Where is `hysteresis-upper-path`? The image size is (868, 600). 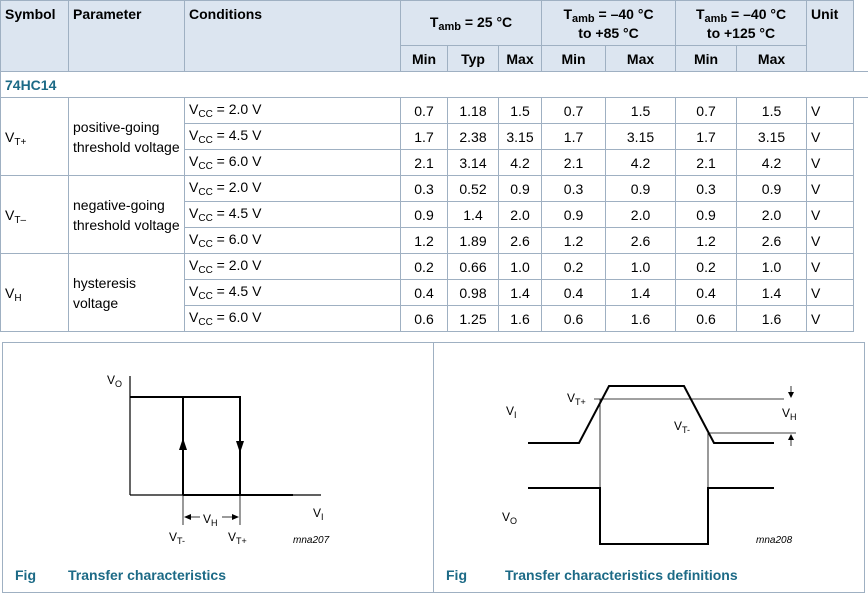 hysteresis-upper-path is located at coordinates (185, 445).